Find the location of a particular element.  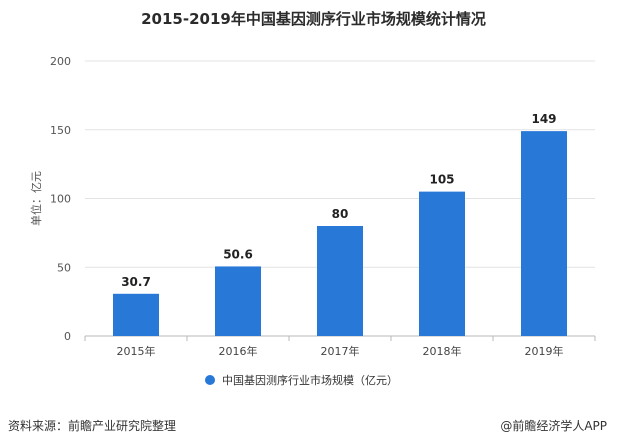

x-tick-label: 2018年 is located at coordinates (442, 351).